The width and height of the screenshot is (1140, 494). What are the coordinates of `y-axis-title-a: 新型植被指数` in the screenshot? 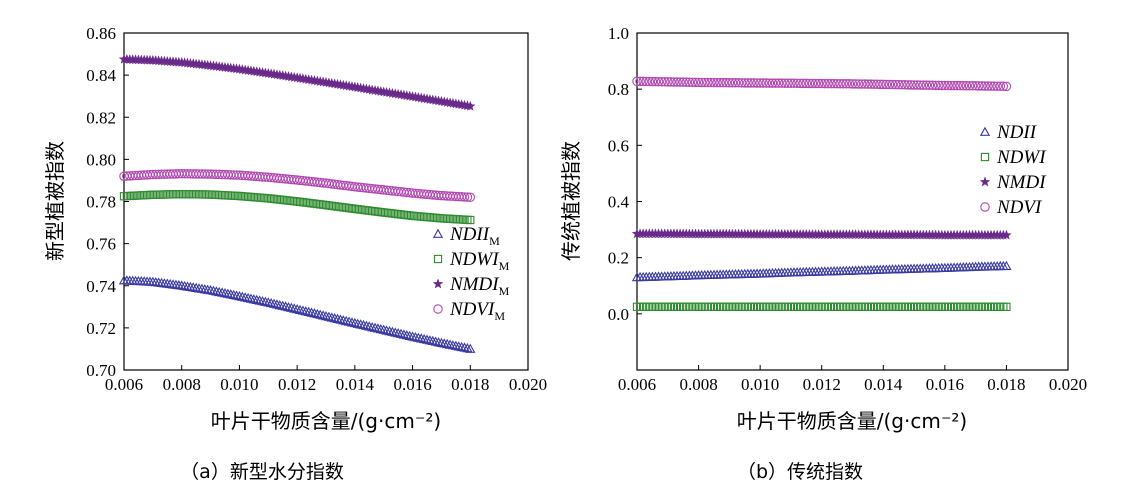 It's located at (55, 201).